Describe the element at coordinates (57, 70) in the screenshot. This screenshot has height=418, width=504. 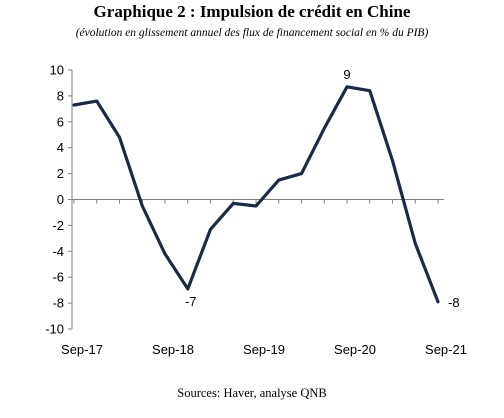
I see `y-tick-label: 10` at that location.